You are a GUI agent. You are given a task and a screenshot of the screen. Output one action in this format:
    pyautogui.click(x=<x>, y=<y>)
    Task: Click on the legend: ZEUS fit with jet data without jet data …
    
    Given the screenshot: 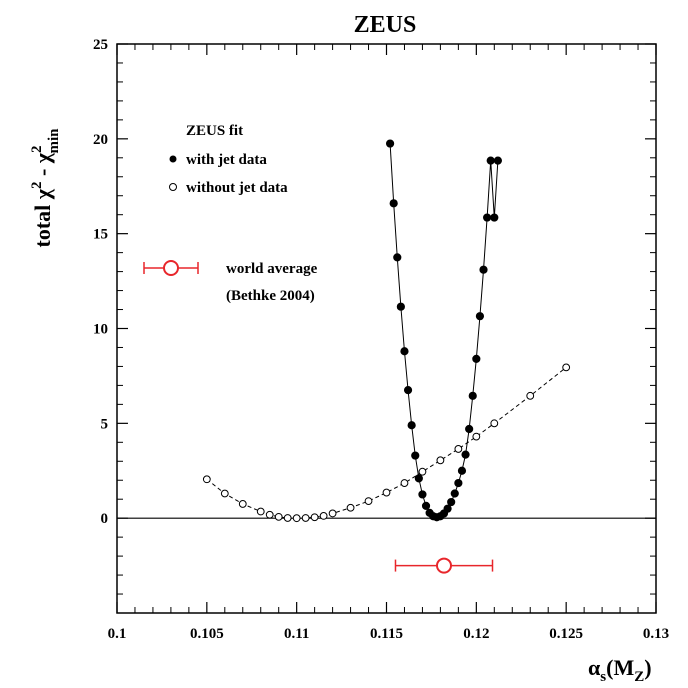 What is the action you would take?
    pyautogui.click(x=230, y=213)
    